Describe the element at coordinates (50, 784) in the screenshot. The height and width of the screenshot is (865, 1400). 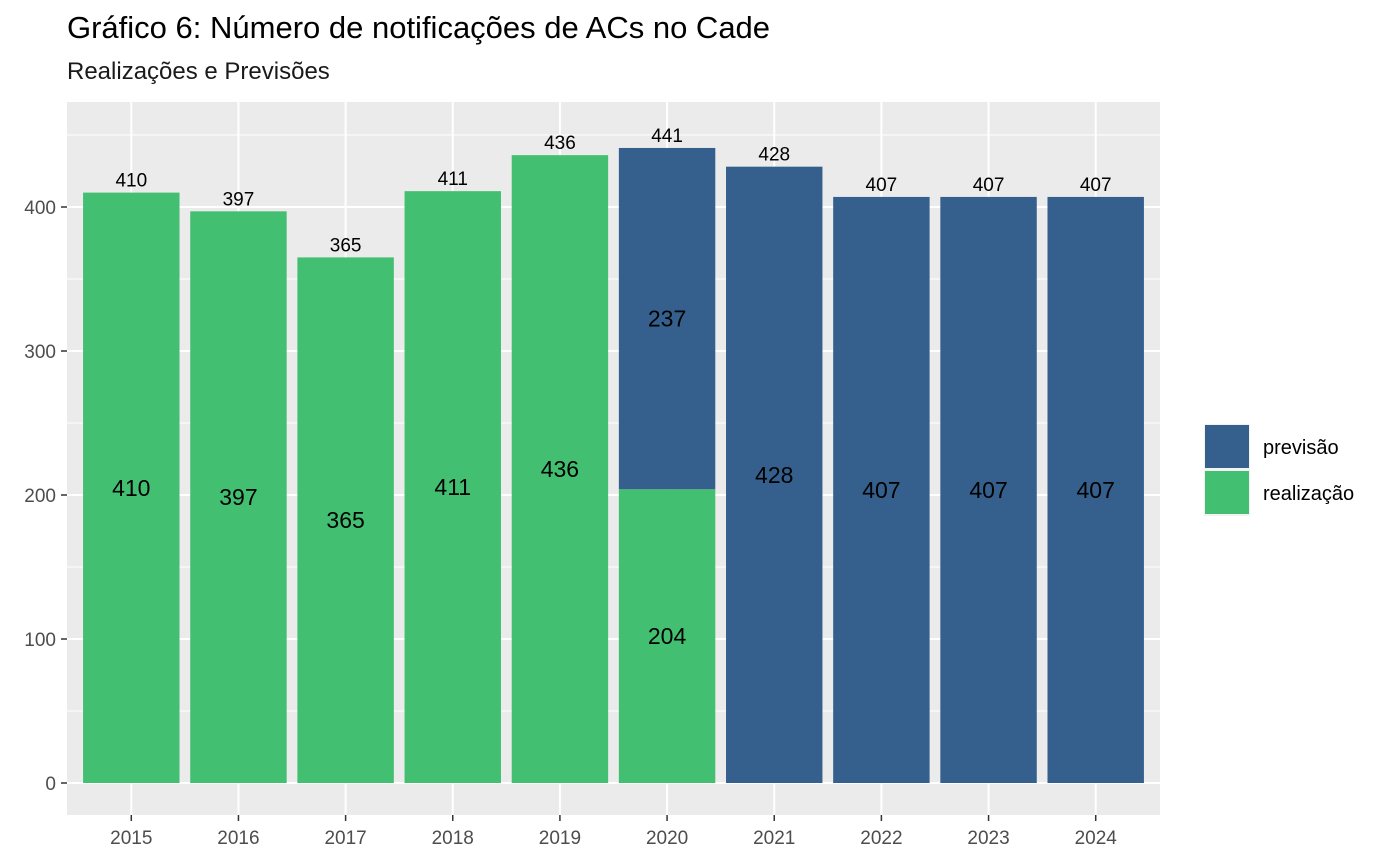
I see `y-tick-label: 0` at that location.